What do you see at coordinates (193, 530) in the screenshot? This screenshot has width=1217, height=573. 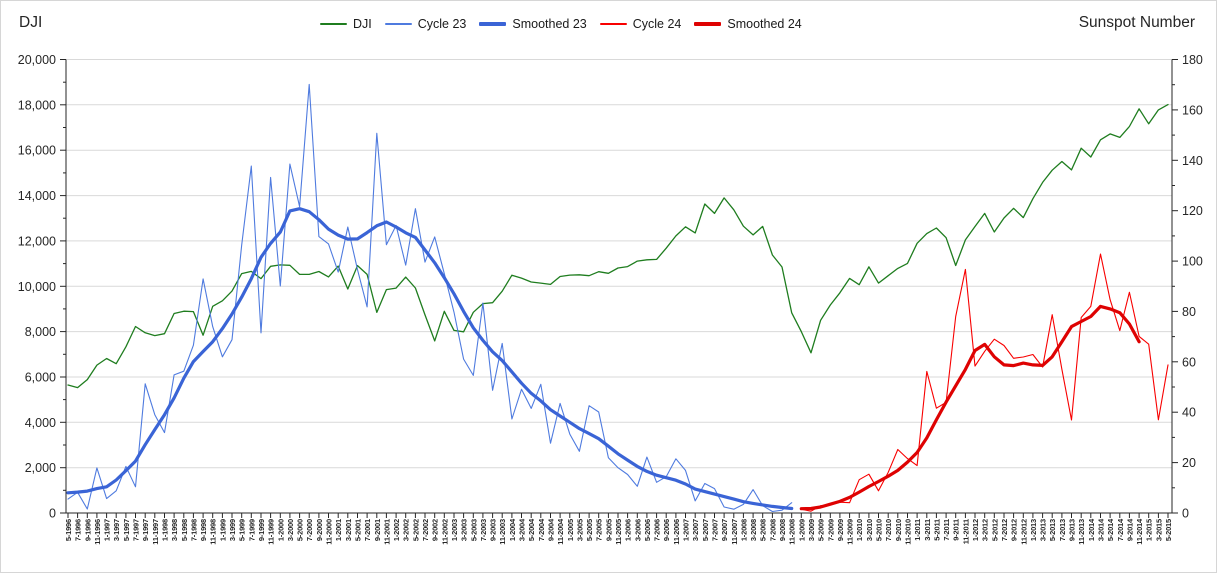 I see `x-axis-tick-label: 7-1998` at bounding box center [193, 530].